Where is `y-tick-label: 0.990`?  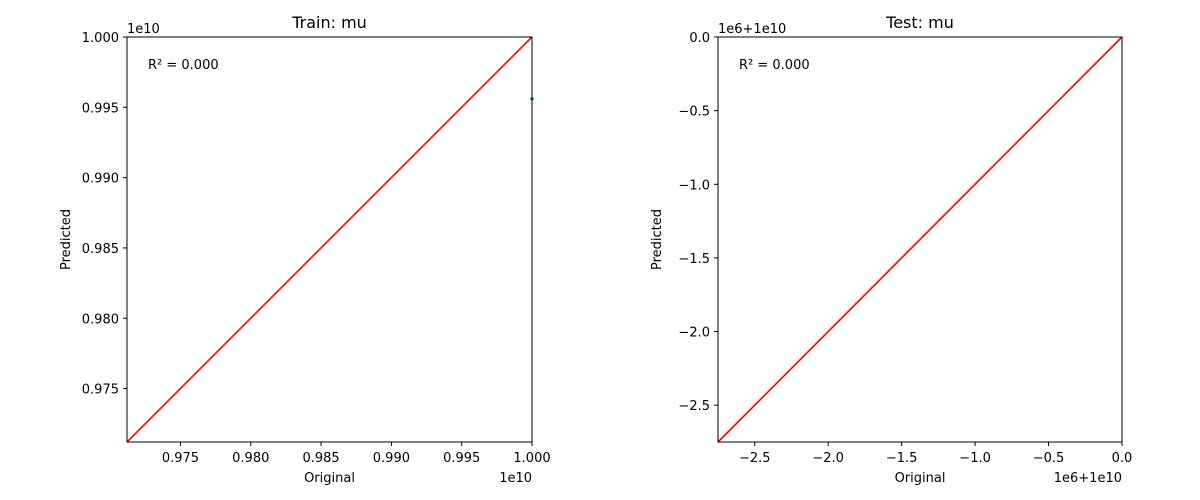
y-tick-label: 0.990 is located at coordinates (100, 179).